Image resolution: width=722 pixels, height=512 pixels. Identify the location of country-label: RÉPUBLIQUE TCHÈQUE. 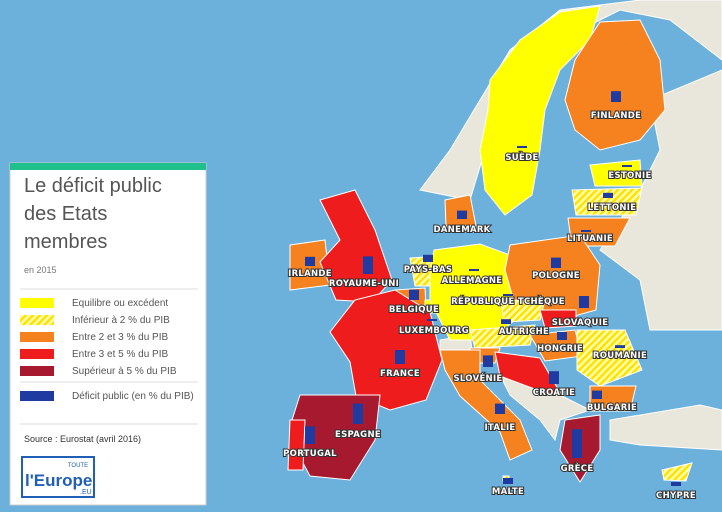
(508, 301).